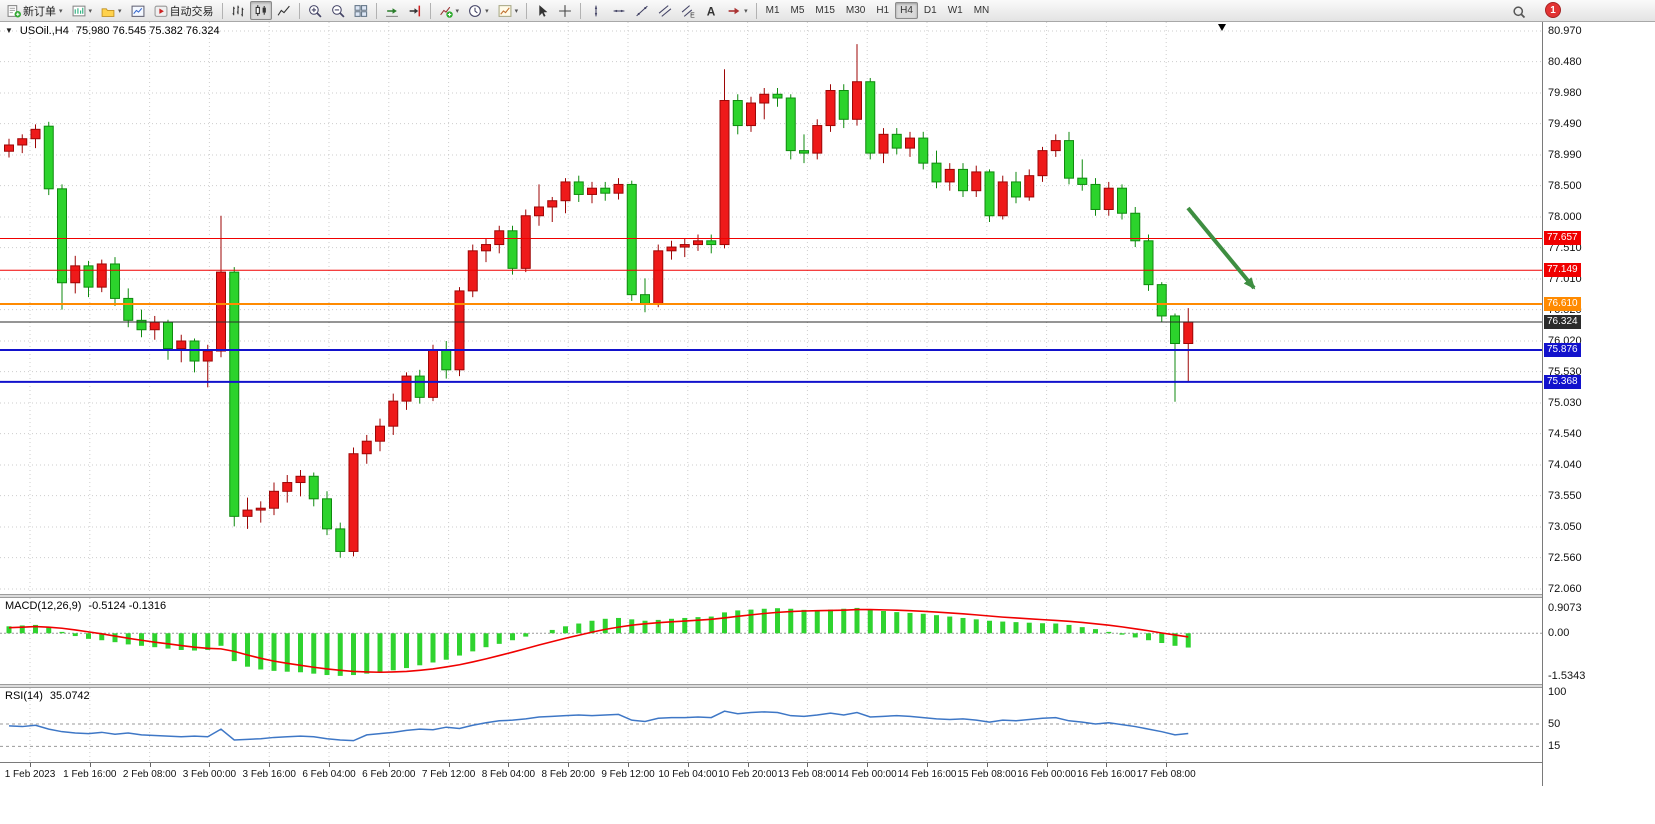 Image resolution: width=1655 pixels, height=824 pixels. Describe the element at coordinates (475, 10) in the screenshot. I see `periods-icon` at that location.